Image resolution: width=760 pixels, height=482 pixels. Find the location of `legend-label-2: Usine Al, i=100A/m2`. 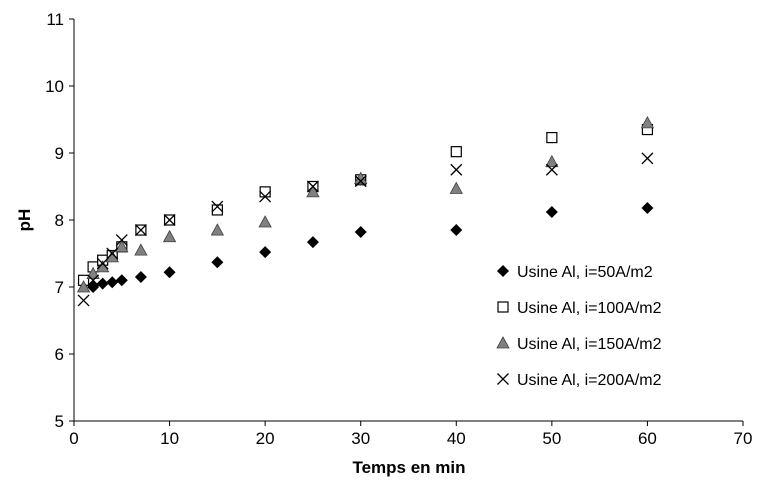

legend-label-2: Usine Al, i=100A/m2 is located at coordinates (589, 308).